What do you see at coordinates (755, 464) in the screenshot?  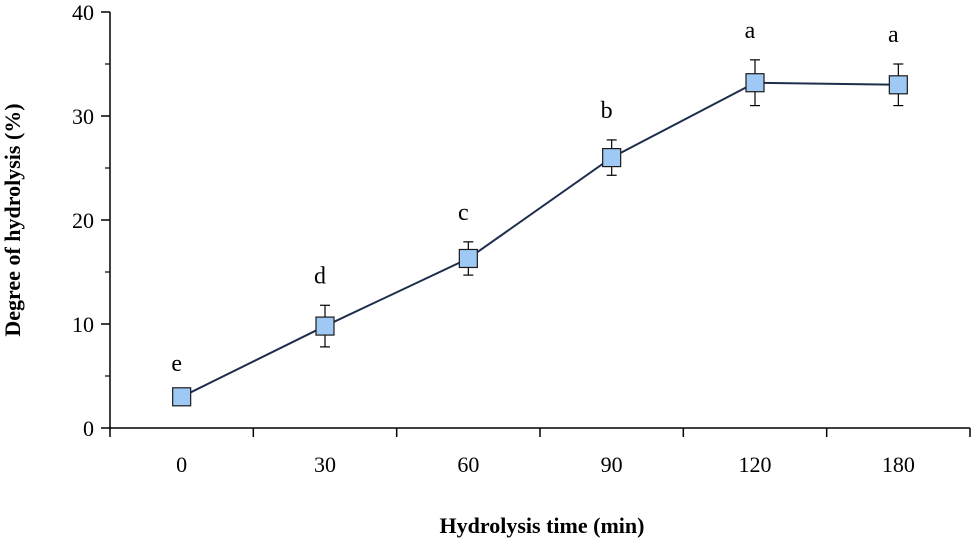 I see `x-tick-label: 120` at bounding box center [755, 464].